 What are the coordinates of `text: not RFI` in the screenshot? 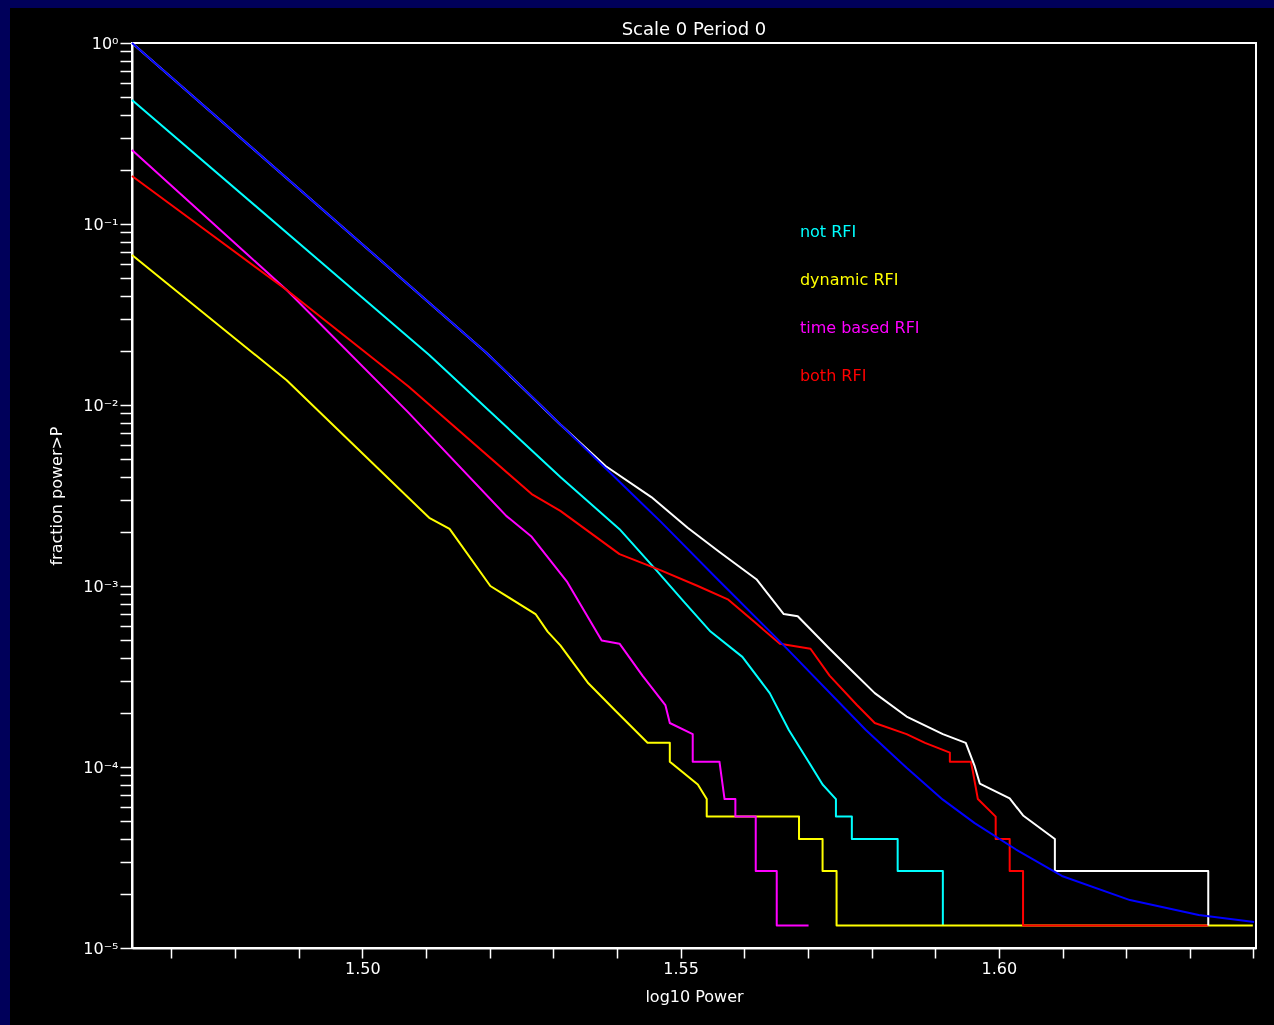 It's located at (828, 231).